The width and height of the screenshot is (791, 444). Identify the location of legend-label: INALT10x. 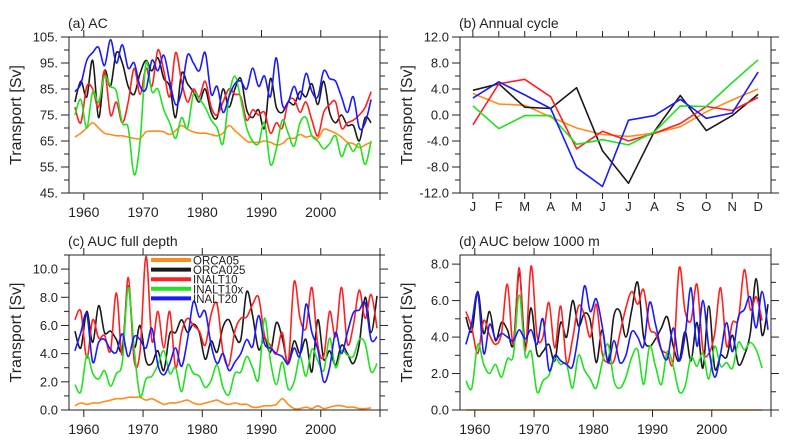
(218, 290).